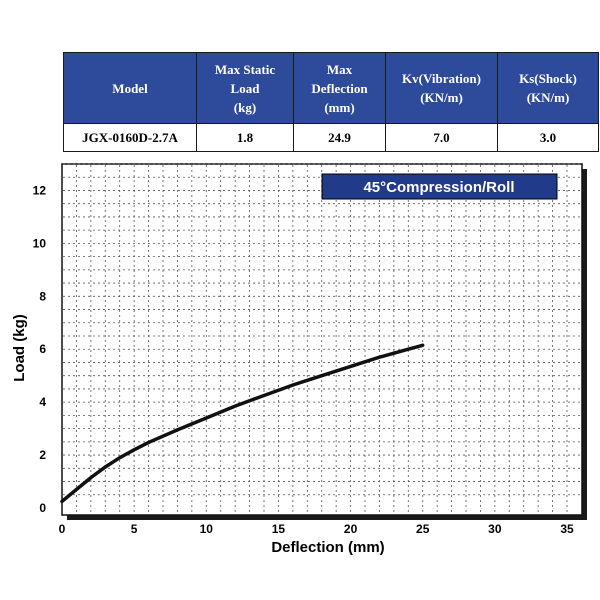 This screenshot has height=600, width=600. What do you see at coordinates (42, 296) in the screenshot?
I see `y-tick-label: 8` at bounding box center [42, 296].